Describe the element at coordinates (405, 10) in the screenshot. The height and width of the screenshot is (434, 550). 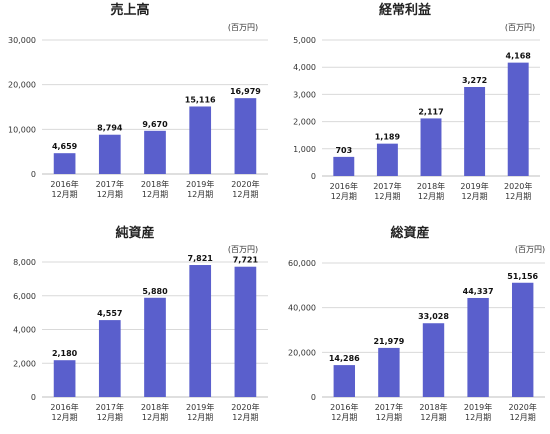
I see `chart-title: 経常利益` at that location.